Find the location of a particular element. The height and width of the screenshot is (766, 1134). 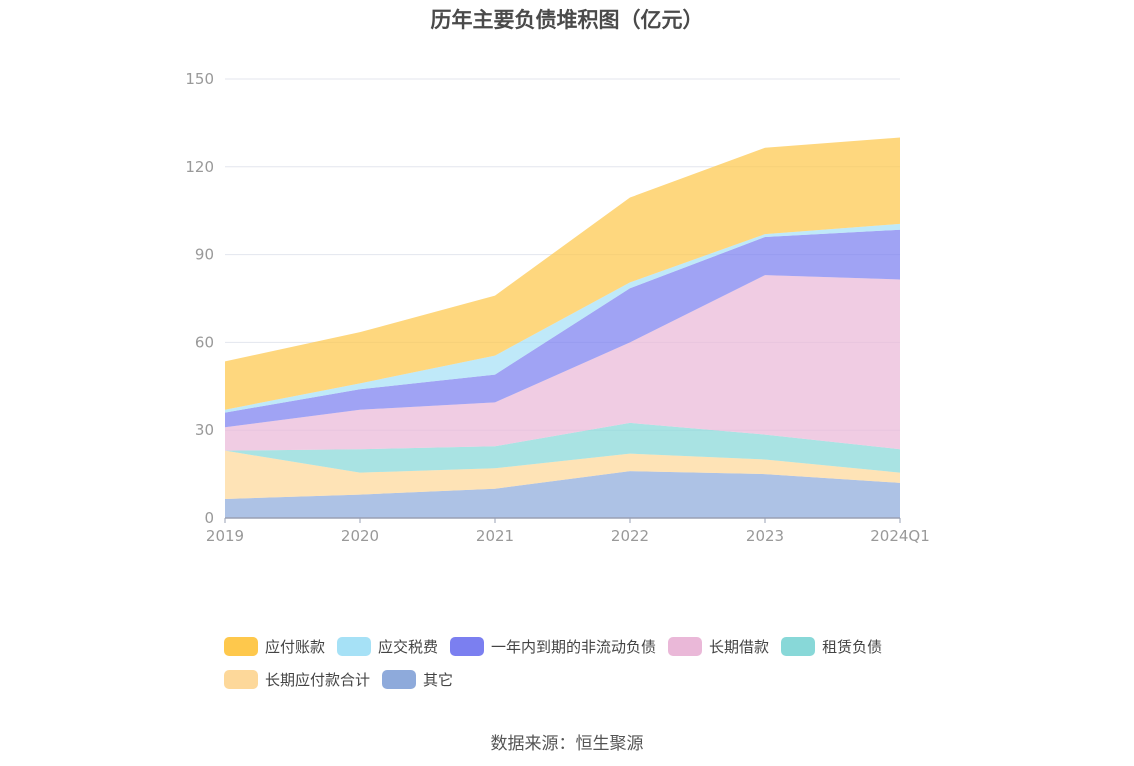

legend-item-current-noncurrent: 一年内到期的非流动负债 is located at coordinates (553, 646).